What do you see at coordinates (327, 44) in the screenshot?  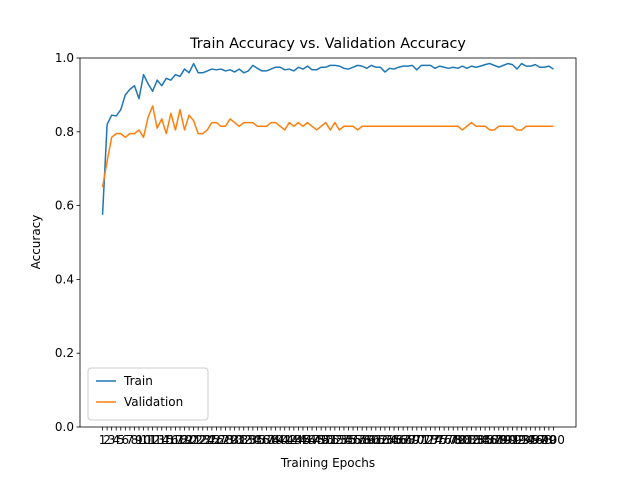 I see `chart-title: Train Accuracy vs. Validation Accuracy` at bounding box center [327, 44].